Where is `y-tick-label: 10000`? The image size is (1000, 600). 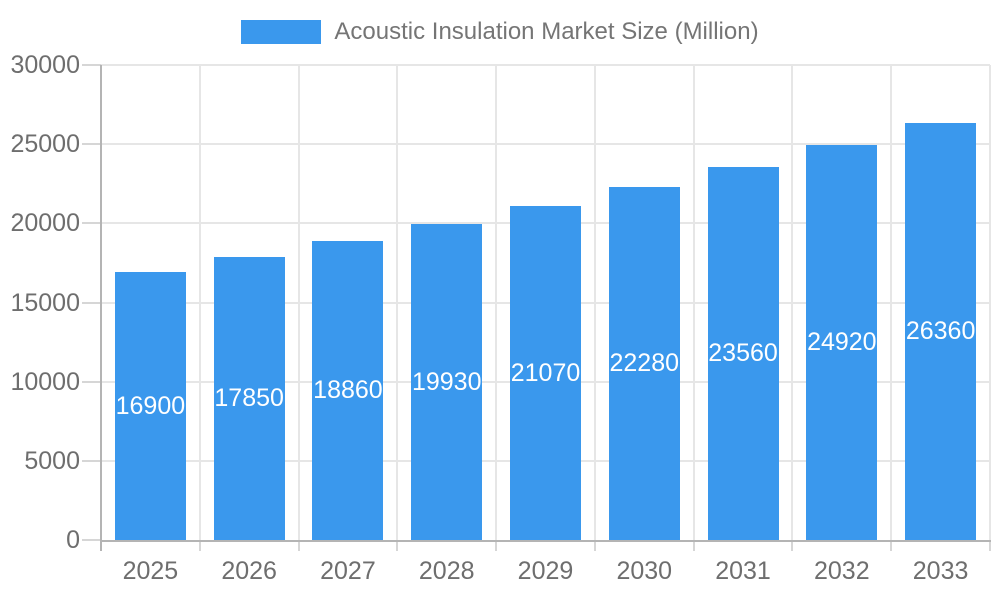
y-tick-label: 10000 is located at coordinates (45, 381).